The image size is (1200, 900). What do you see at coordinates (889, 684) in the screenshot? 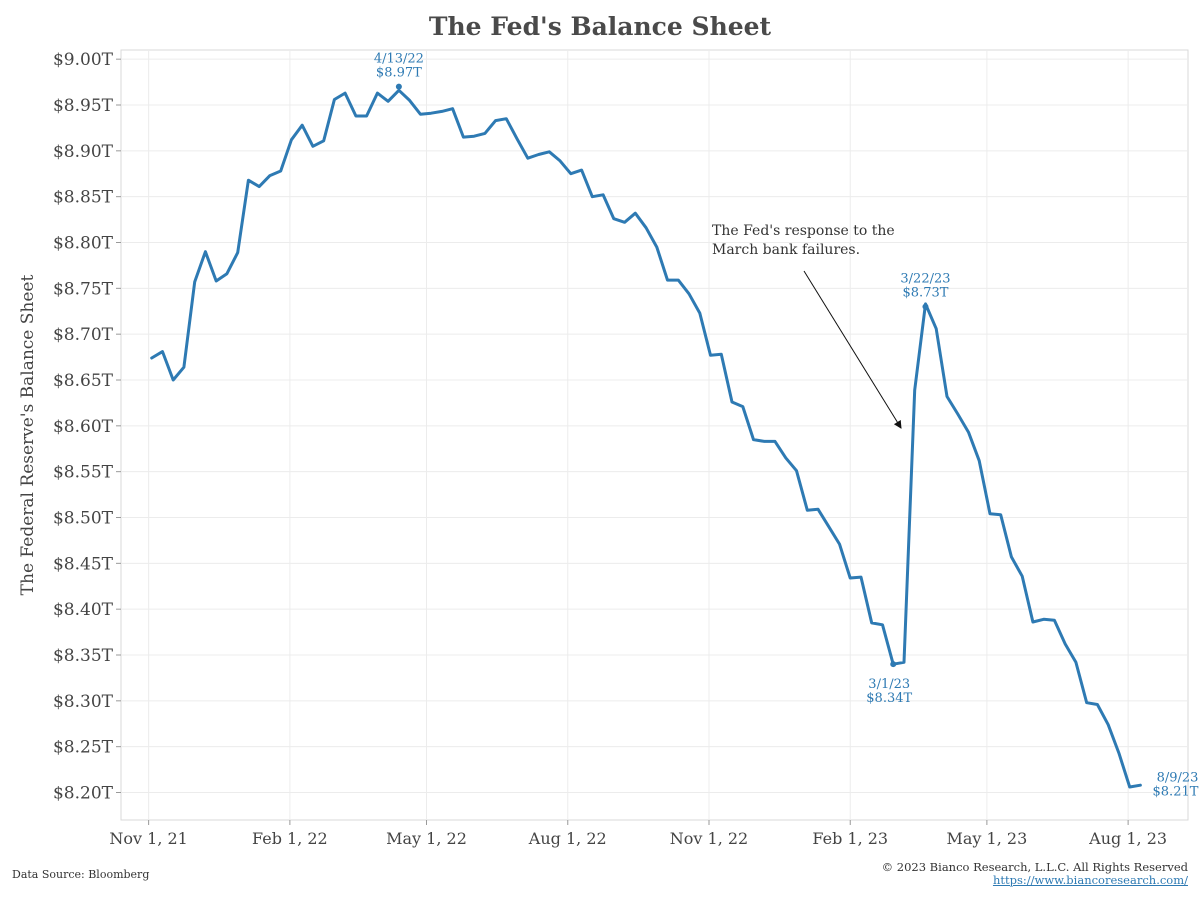
I see `annotation-date: 3/1/23` at bounding box center [889, 684].